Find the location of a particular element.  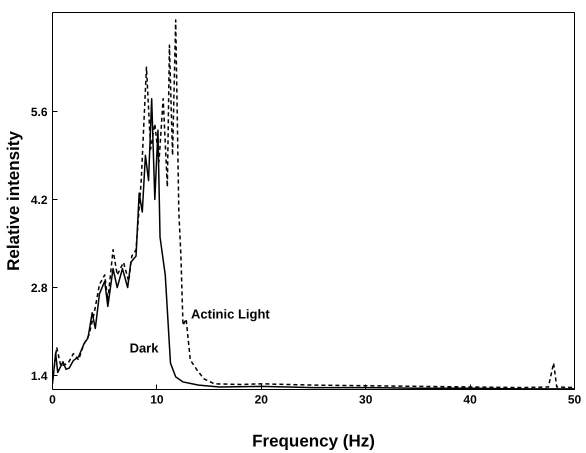

x-tick-label: 10 is located at coordinates (157, 399).